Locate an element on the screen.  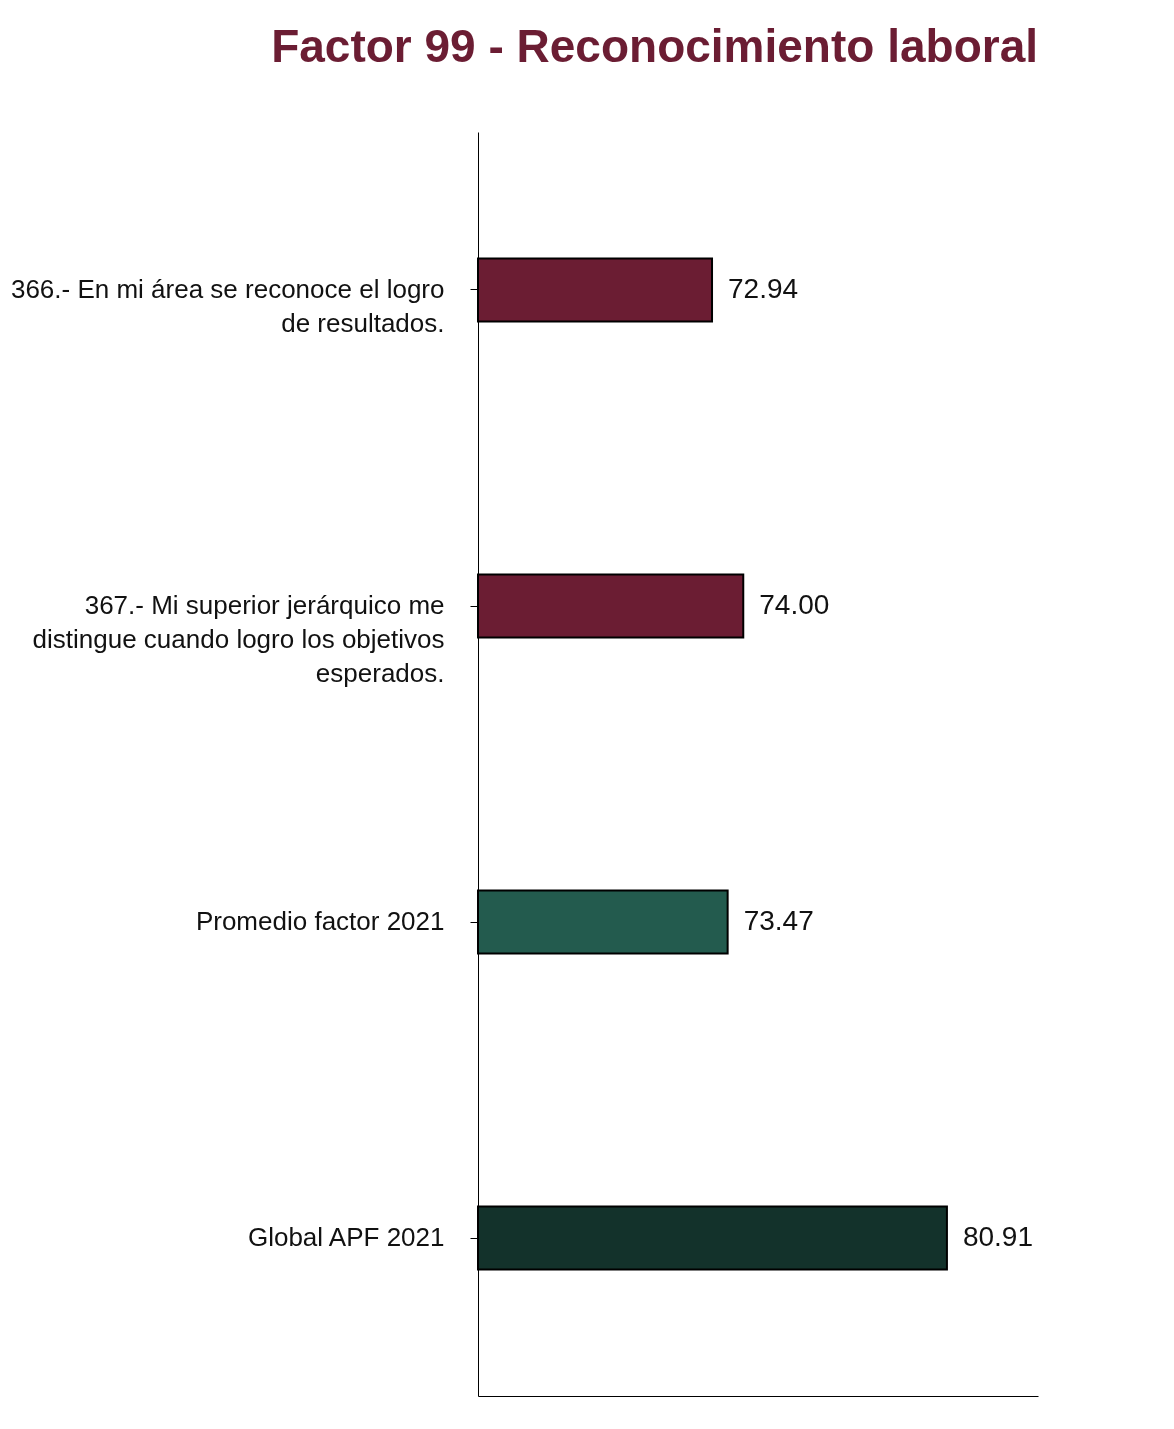
data-label: 72.94 is located at coordinates (763, 288).